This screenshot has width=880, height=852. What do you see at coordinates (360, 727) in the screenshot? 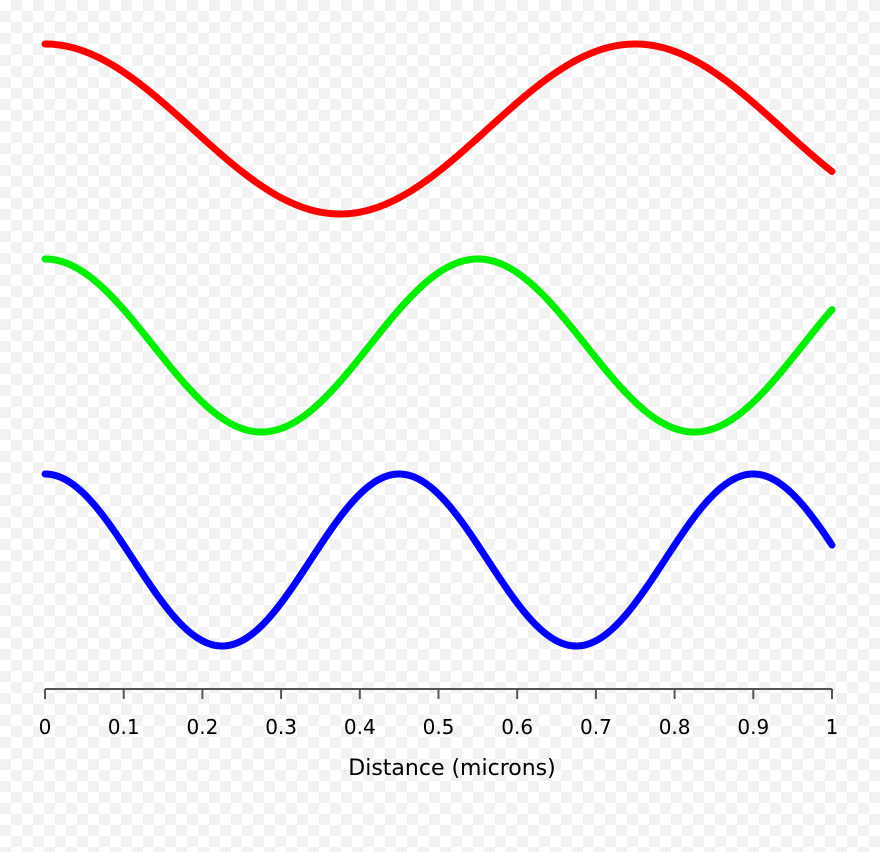
I see `x-tick-label: 0.4` at bounding box center [360, 727].